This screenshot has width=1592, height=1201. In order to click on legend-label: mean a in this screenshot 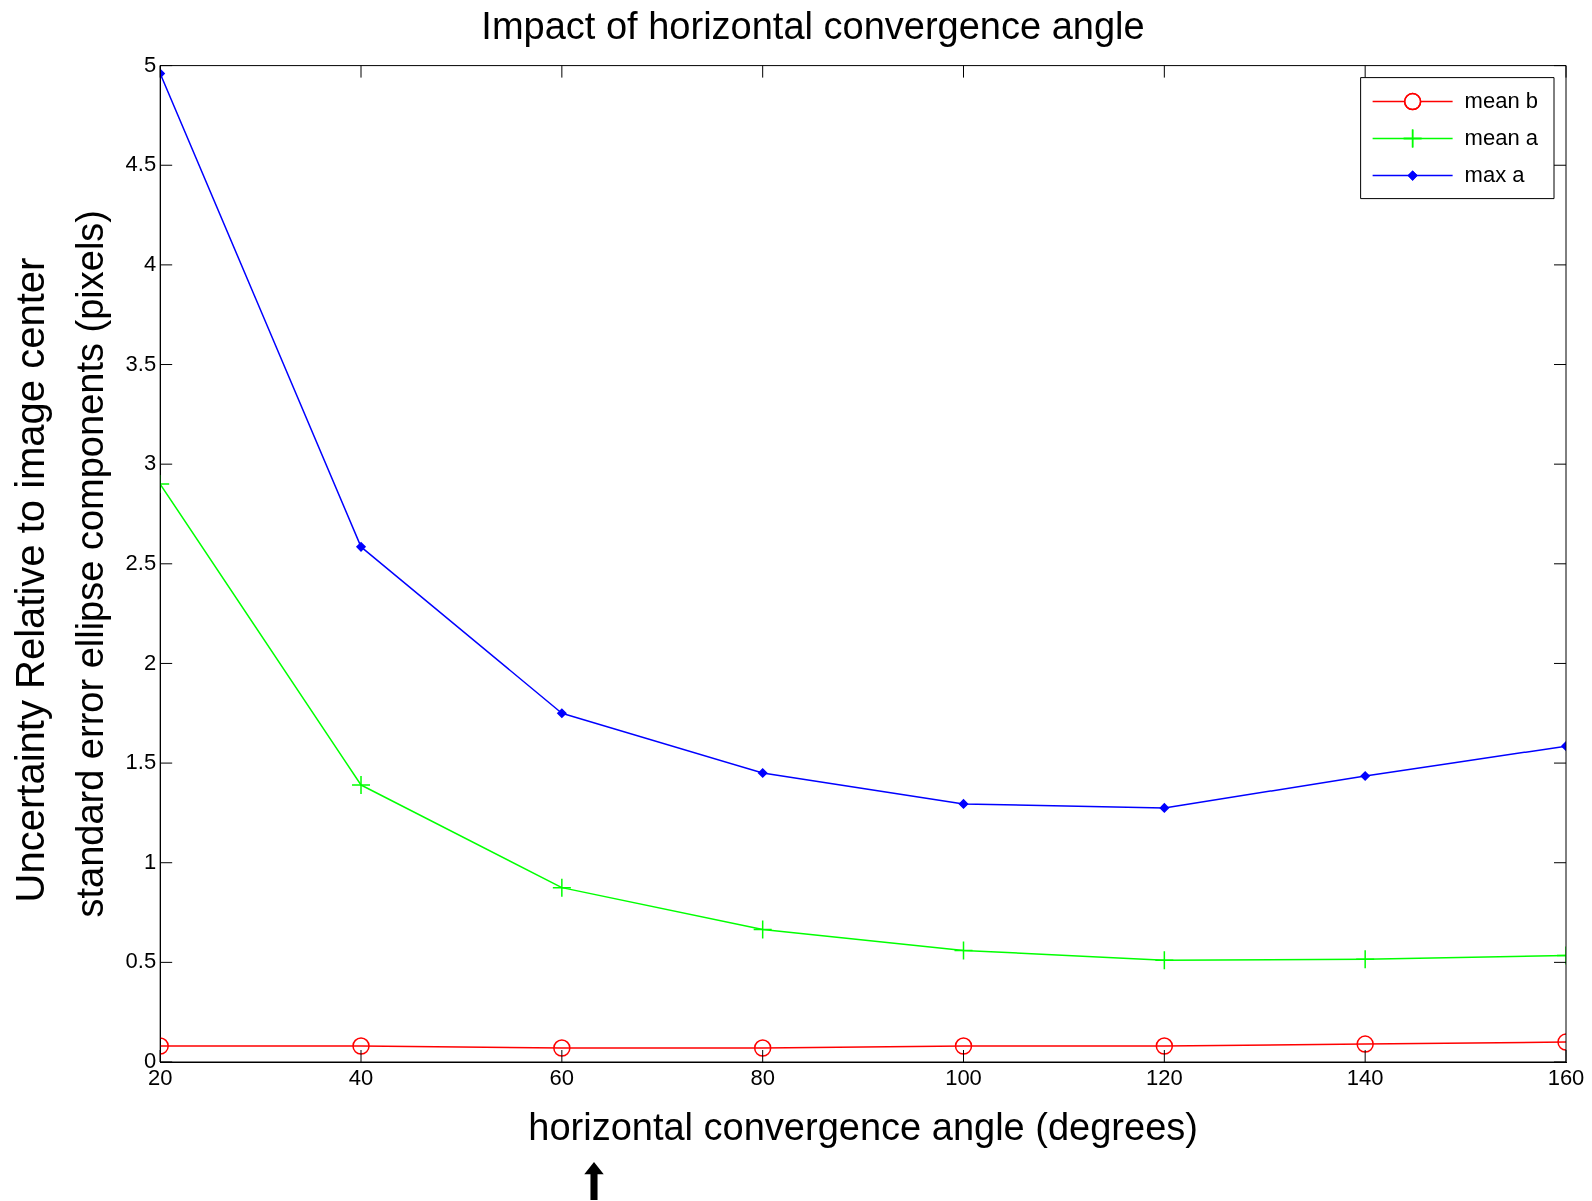, I will do `click(1501, 137)`.